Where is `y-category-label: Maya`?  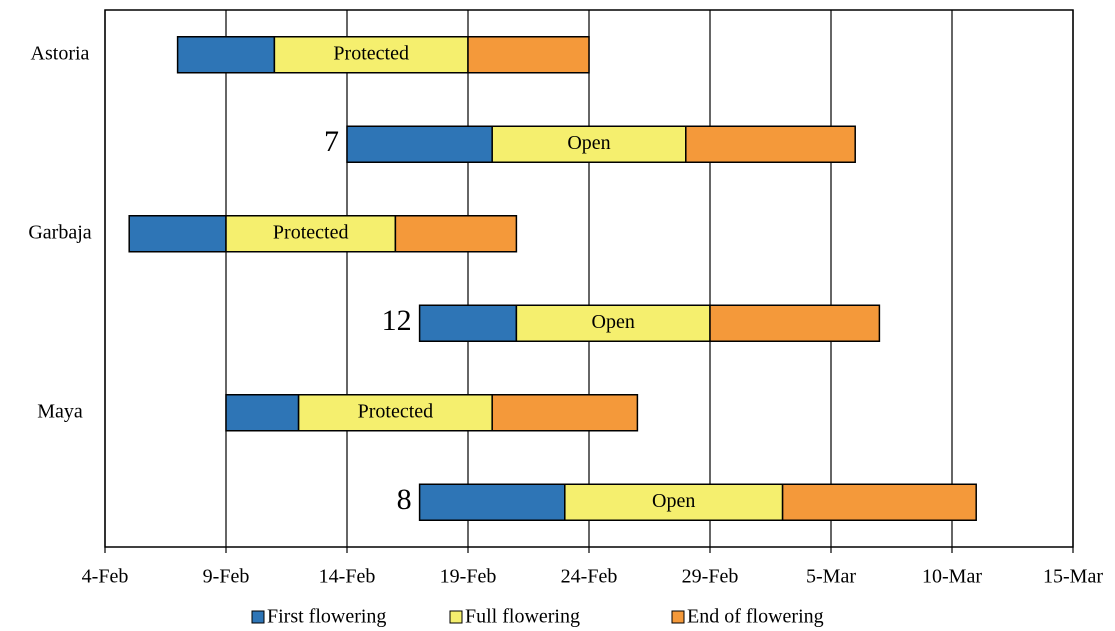
y-category-label: Maya is located at coordinates (60, 411).